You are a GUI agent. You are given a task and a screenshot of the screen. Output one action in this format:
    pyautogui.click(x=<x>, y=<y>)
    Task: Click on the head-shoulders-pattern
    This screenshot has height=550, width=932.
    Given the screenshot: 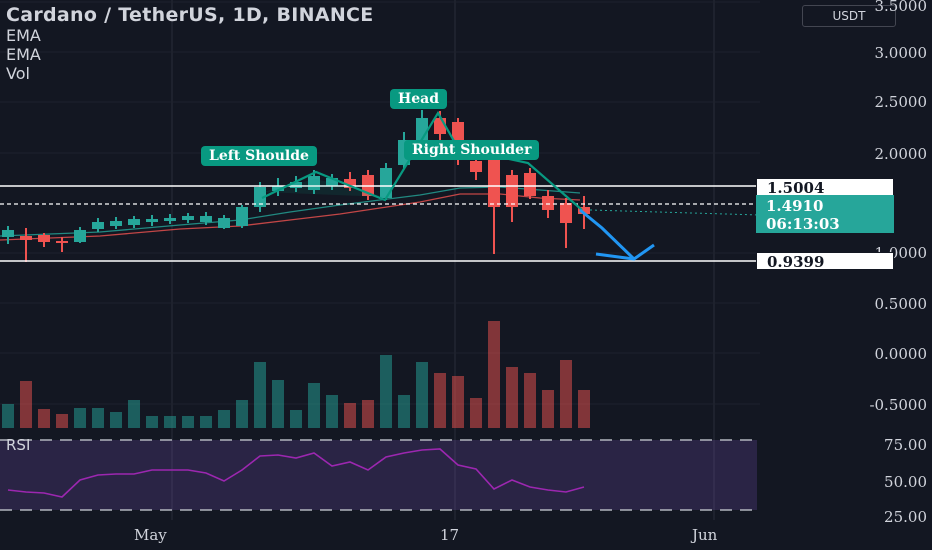 What is the action you would take?
    pyautogui.click(x=458, y=185)
    